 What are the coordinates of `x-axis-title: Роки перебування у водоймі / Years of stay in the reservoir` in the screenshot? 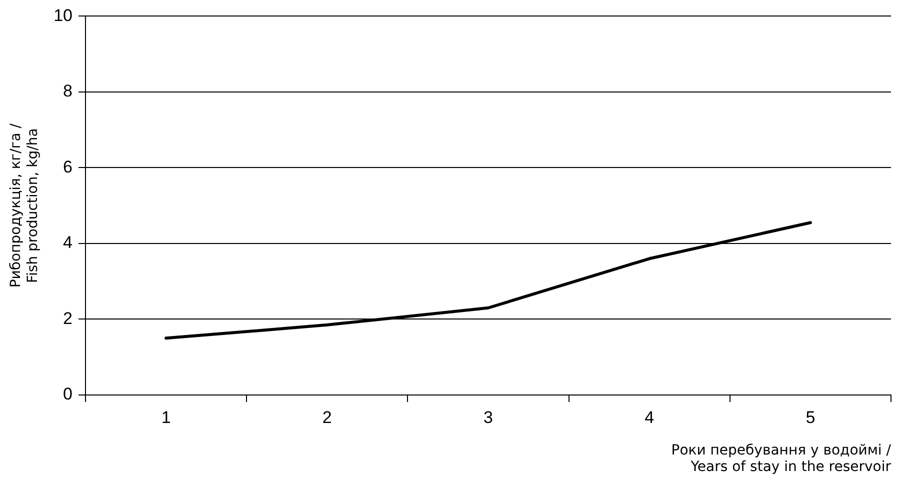 It's located at (781, 459).